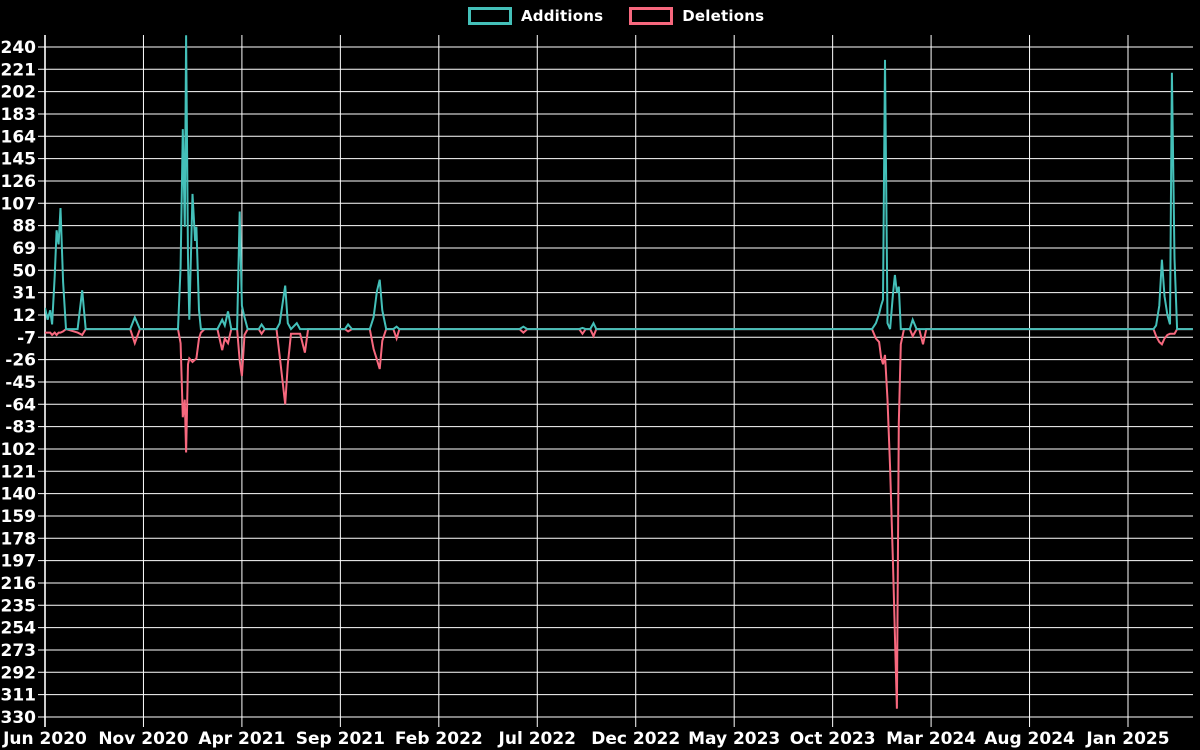 The height and width of the screenshot is (750, 1200). What do you see at coordinates (24, 294) in the screenshot?
I see `y-tick-label: 31` at bounding box center [24, 294].